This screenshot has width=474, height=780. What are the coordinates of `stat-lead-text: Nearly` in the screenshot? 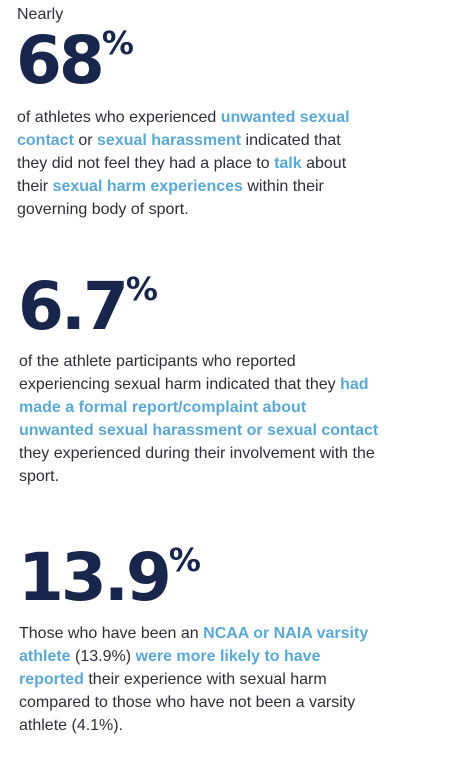 It's located at (40, 14).